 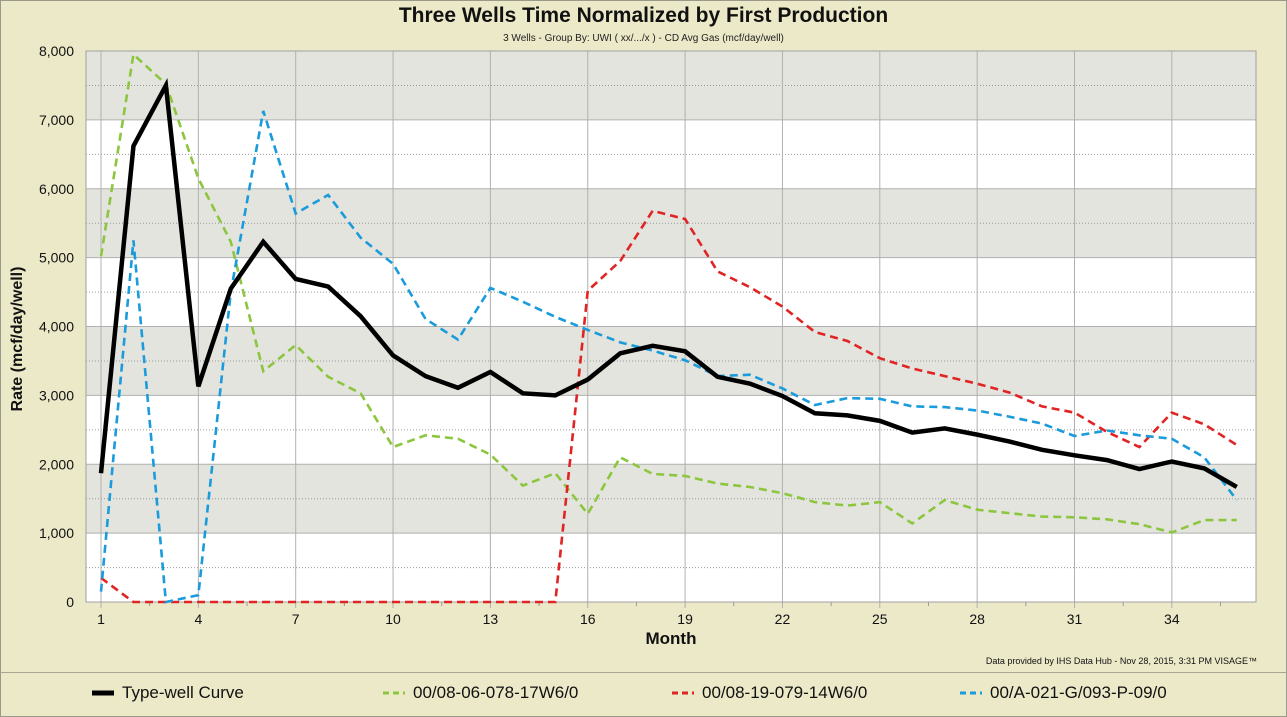 What do you see at coordinates (56, 120) in the screenshot?
I see `y-tick-label: 7,000` at bounding box center [56, 120].